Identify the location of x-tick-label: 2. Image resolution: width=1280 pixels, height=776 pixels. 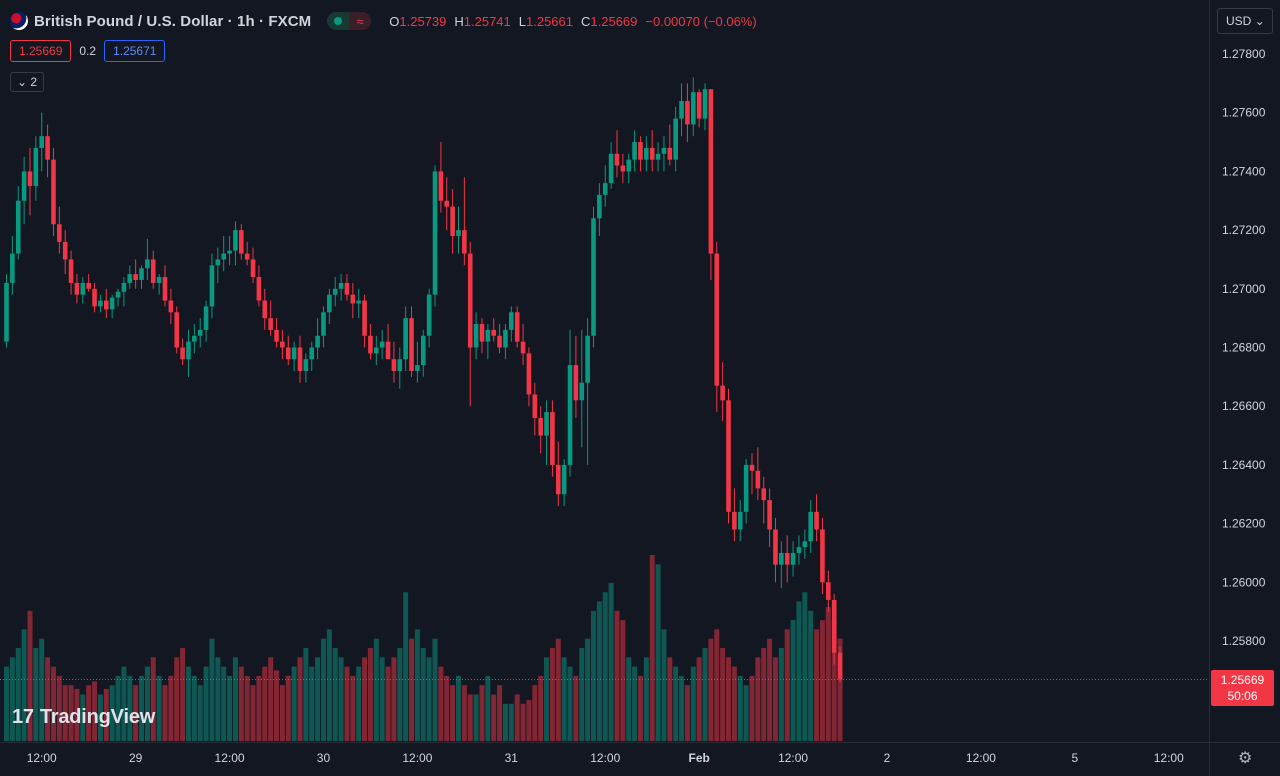
(887, 758).